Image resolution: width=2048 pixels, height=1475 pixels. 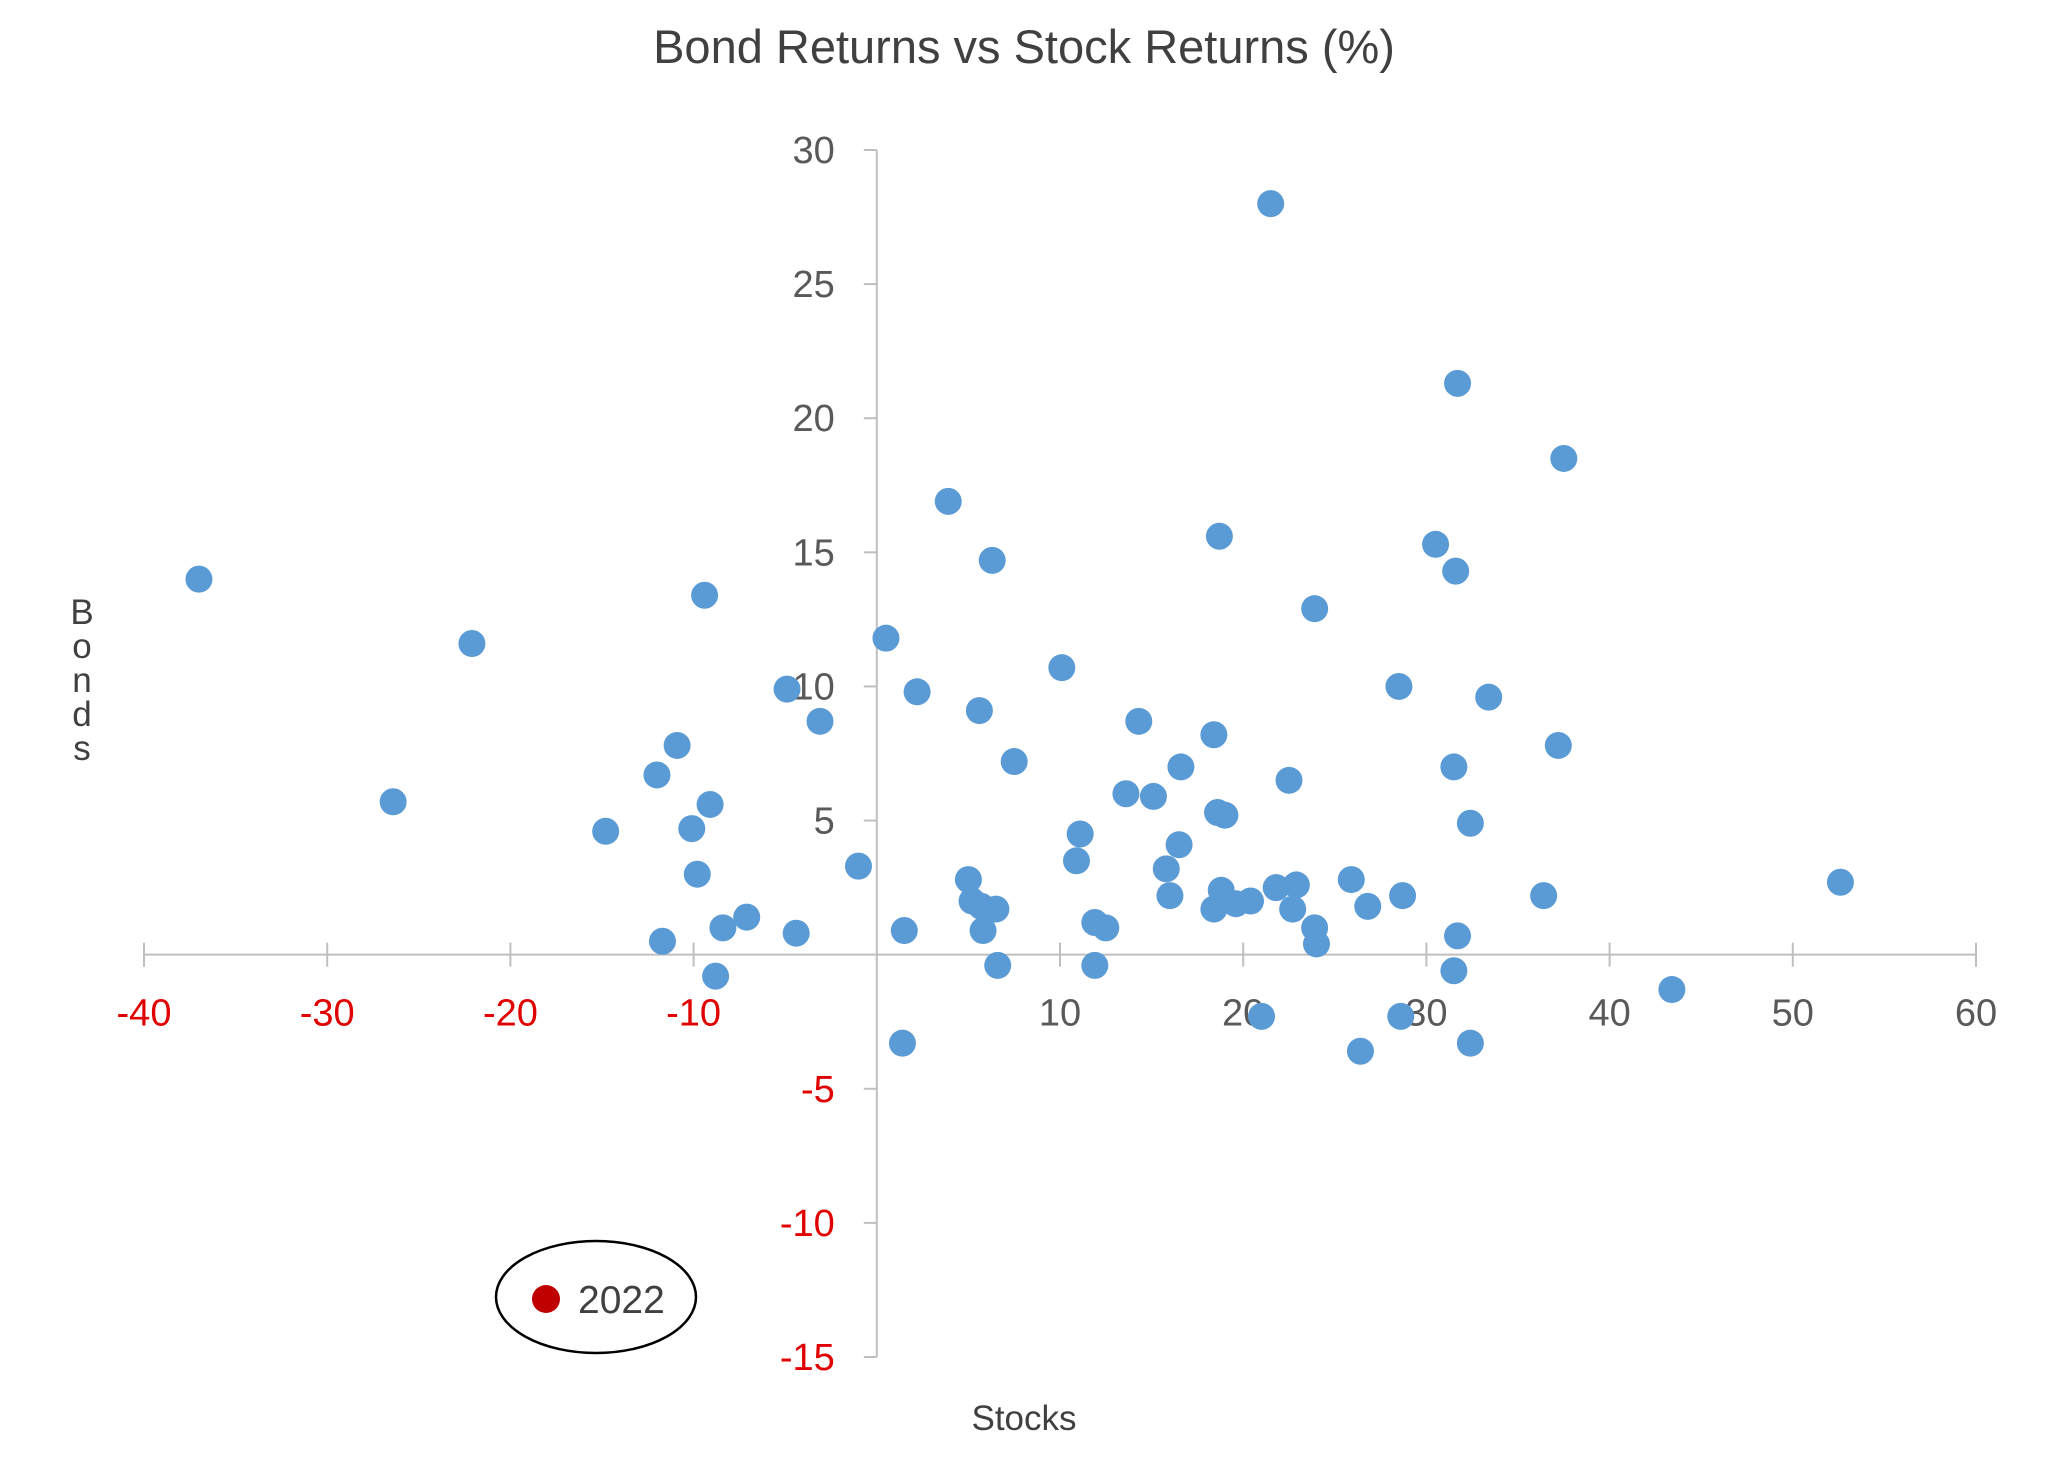 I want to click on chart-title: Bond Returns vs Stock Returns (%), so click(x=1024, y=46).